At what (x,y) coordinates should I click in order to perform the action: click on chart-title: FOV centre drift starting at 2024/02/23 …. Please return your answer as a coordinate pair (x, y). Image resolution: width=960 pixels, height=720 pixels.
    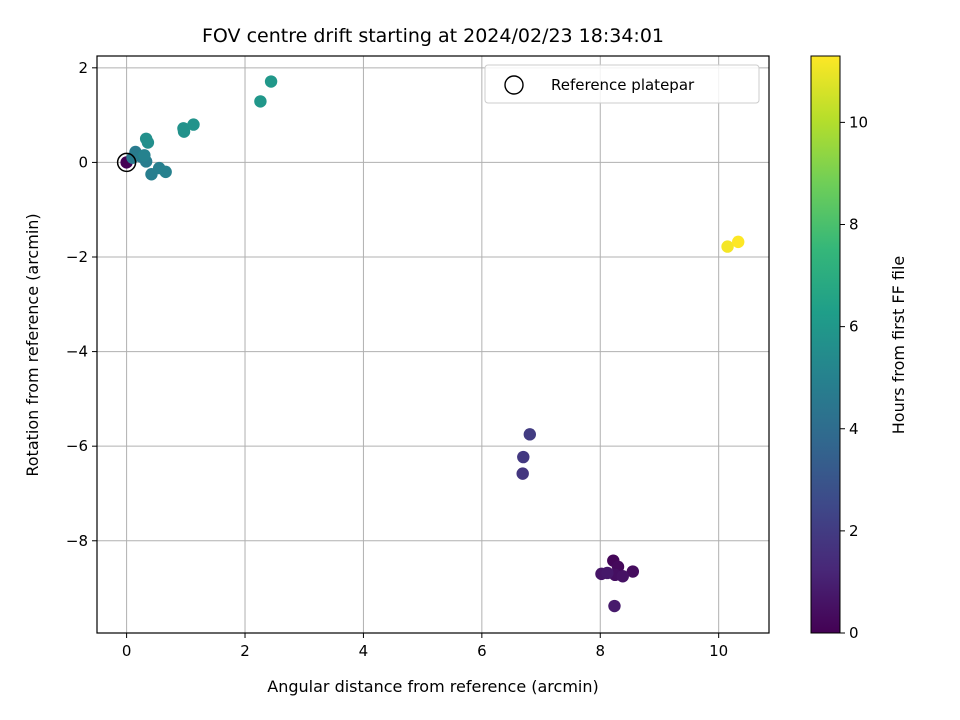
    Looking at the image, I should click on (433, 36).